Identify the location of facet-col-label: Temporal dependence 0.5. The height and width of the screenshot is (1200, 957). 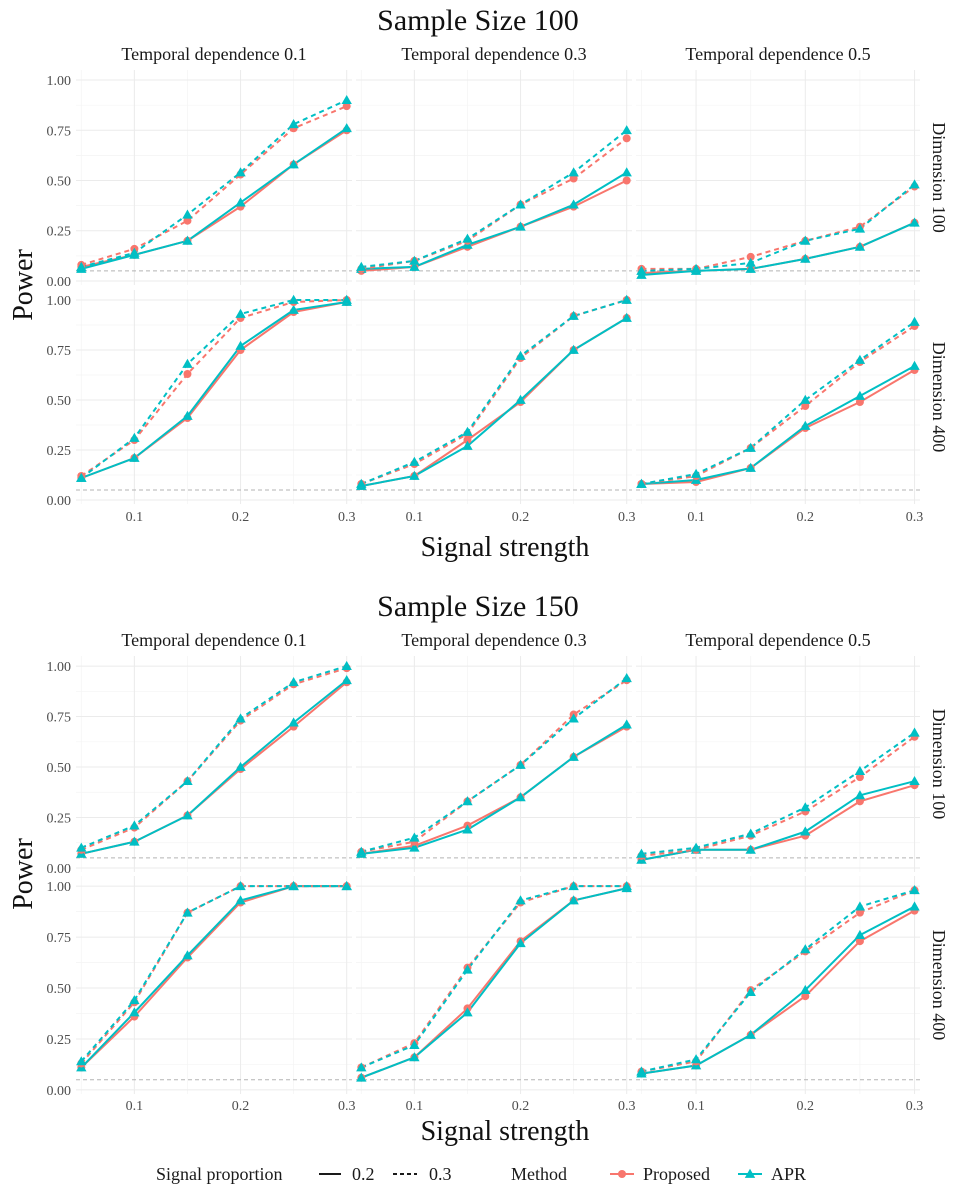
(777, 54).